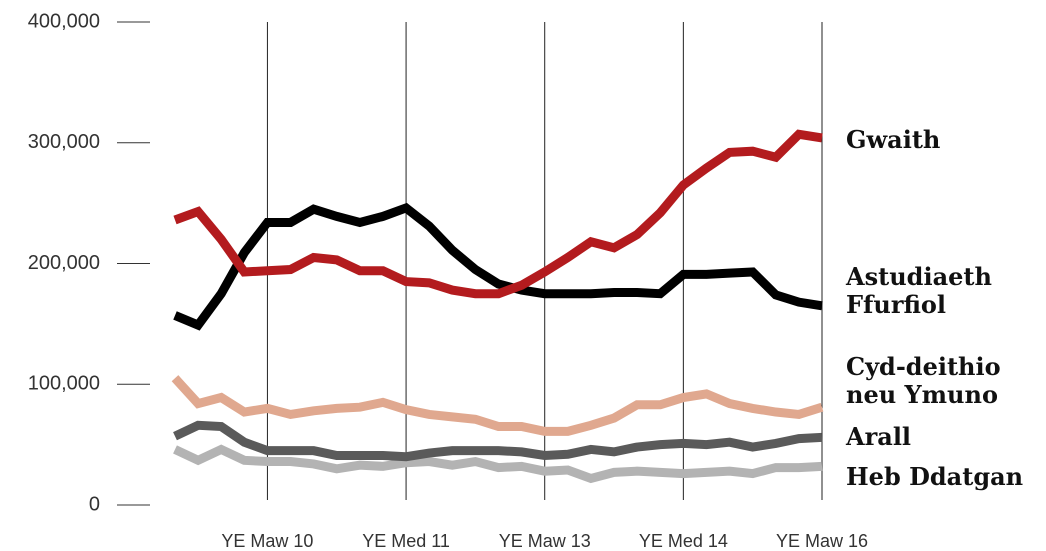 The width and height of the screenshot is (1046, 551). I want to click on legend-label: Heb Ddatgan, so click(935, 476).